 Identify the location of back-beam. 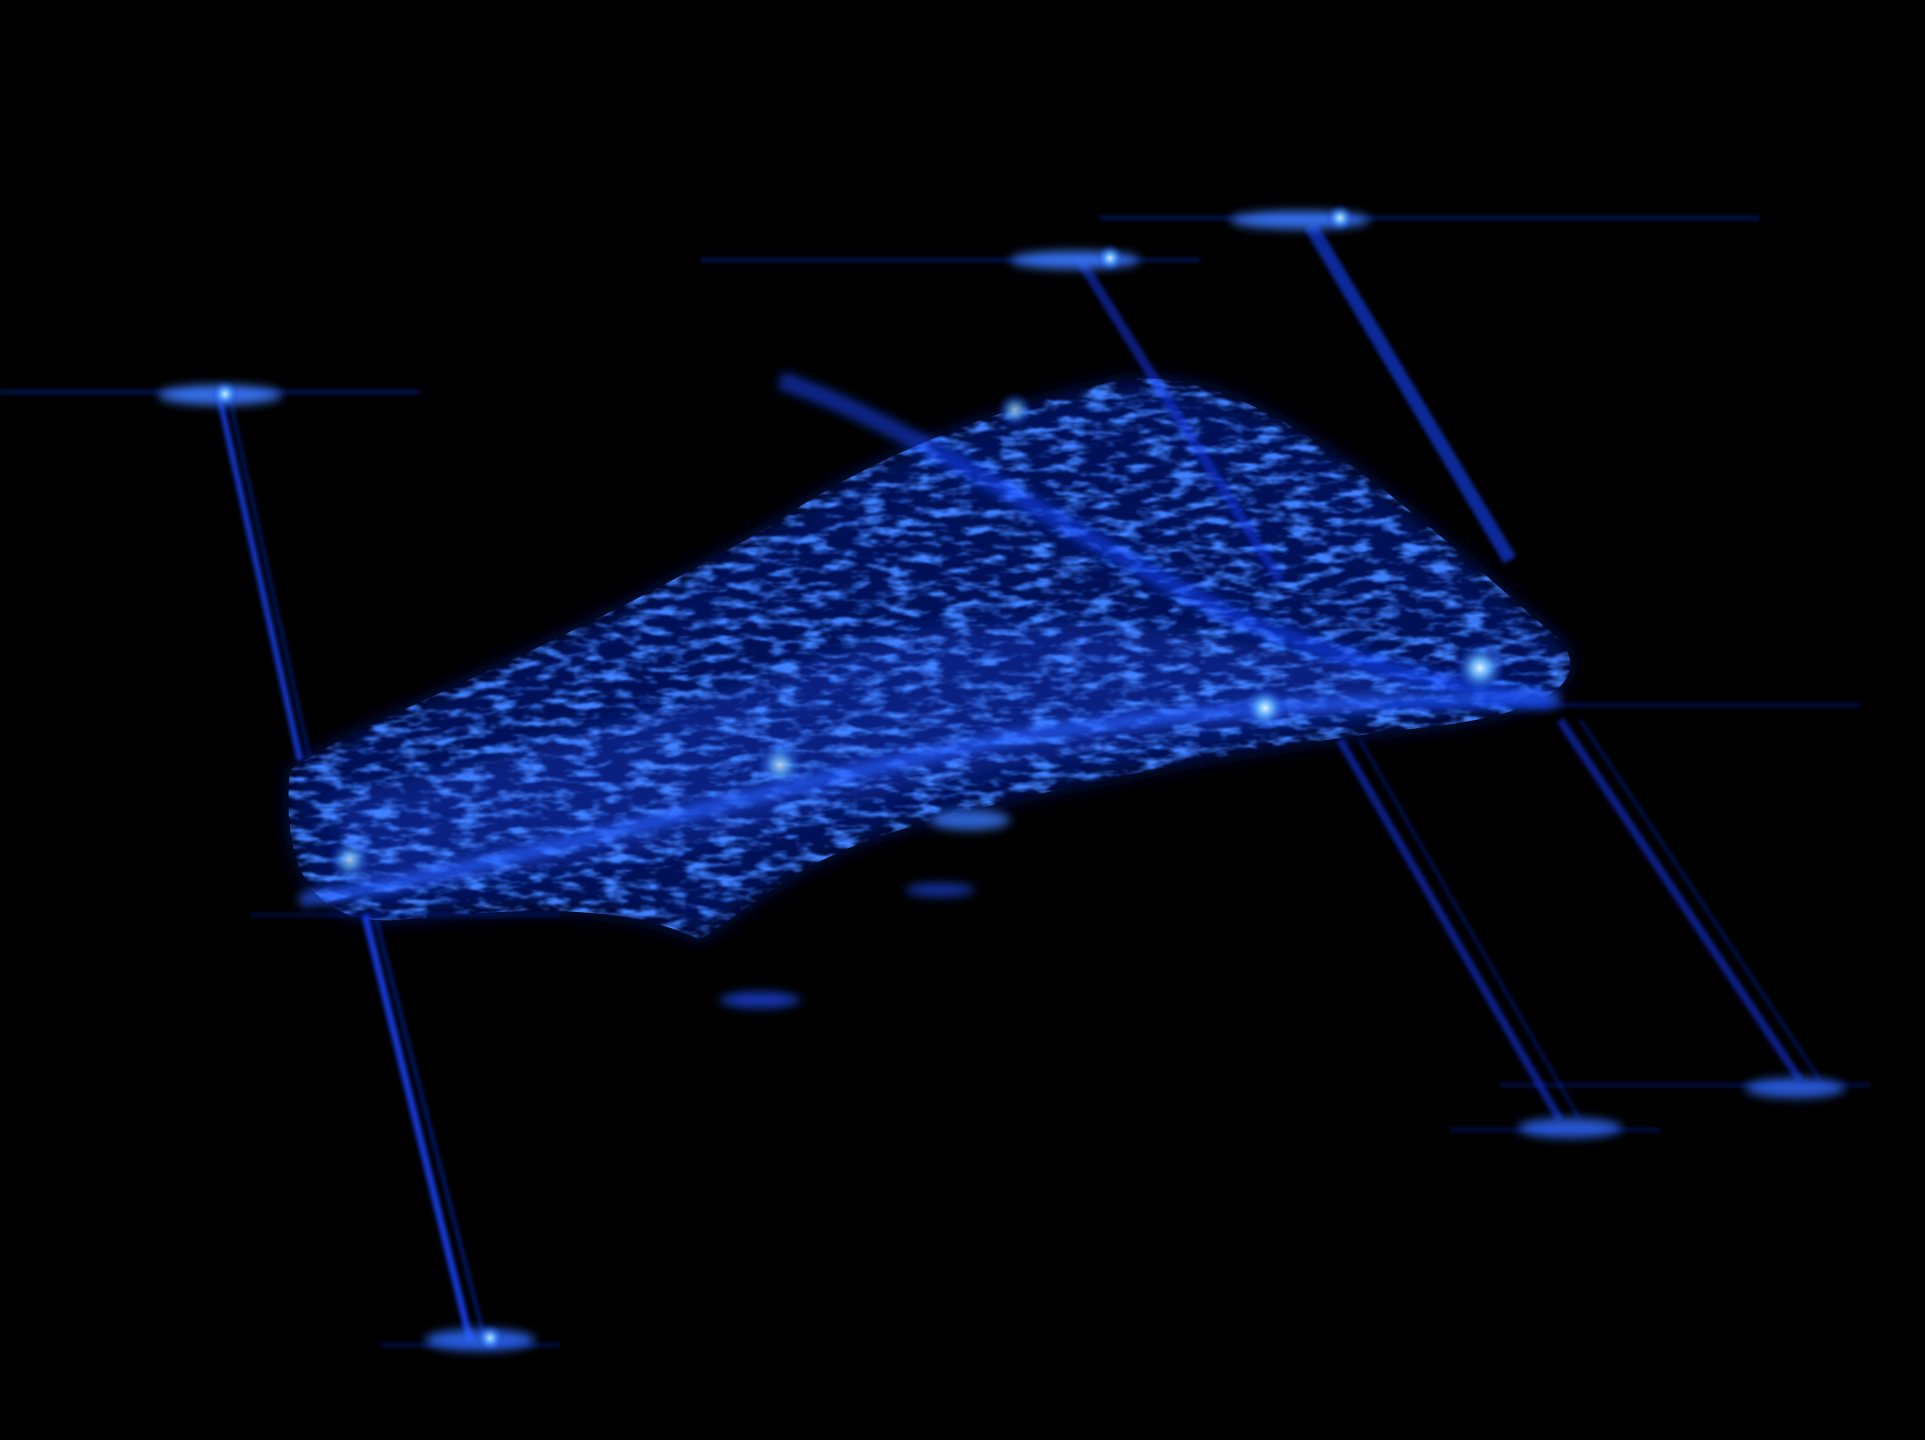
(1164, 540).